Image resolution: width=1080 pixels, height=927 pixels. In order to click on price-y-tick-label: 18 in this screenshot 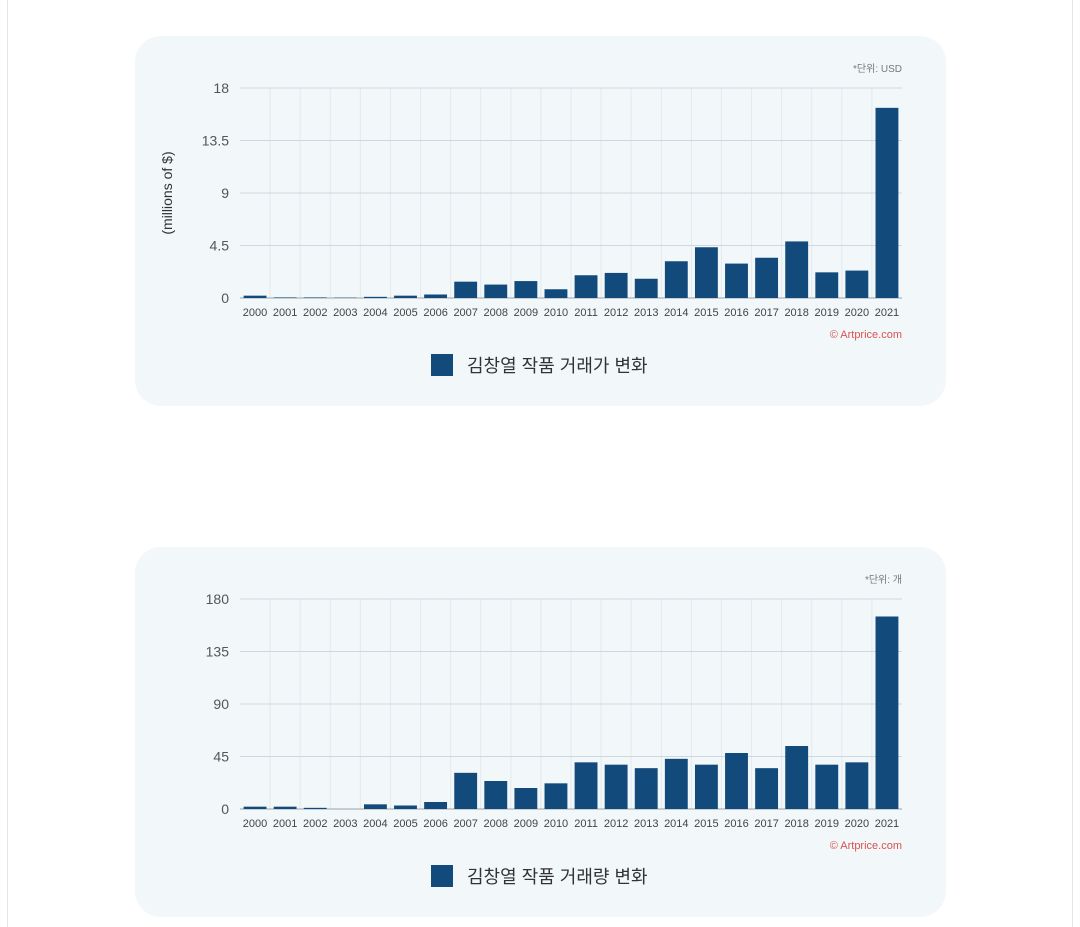, I will do `click(221, 88)`.